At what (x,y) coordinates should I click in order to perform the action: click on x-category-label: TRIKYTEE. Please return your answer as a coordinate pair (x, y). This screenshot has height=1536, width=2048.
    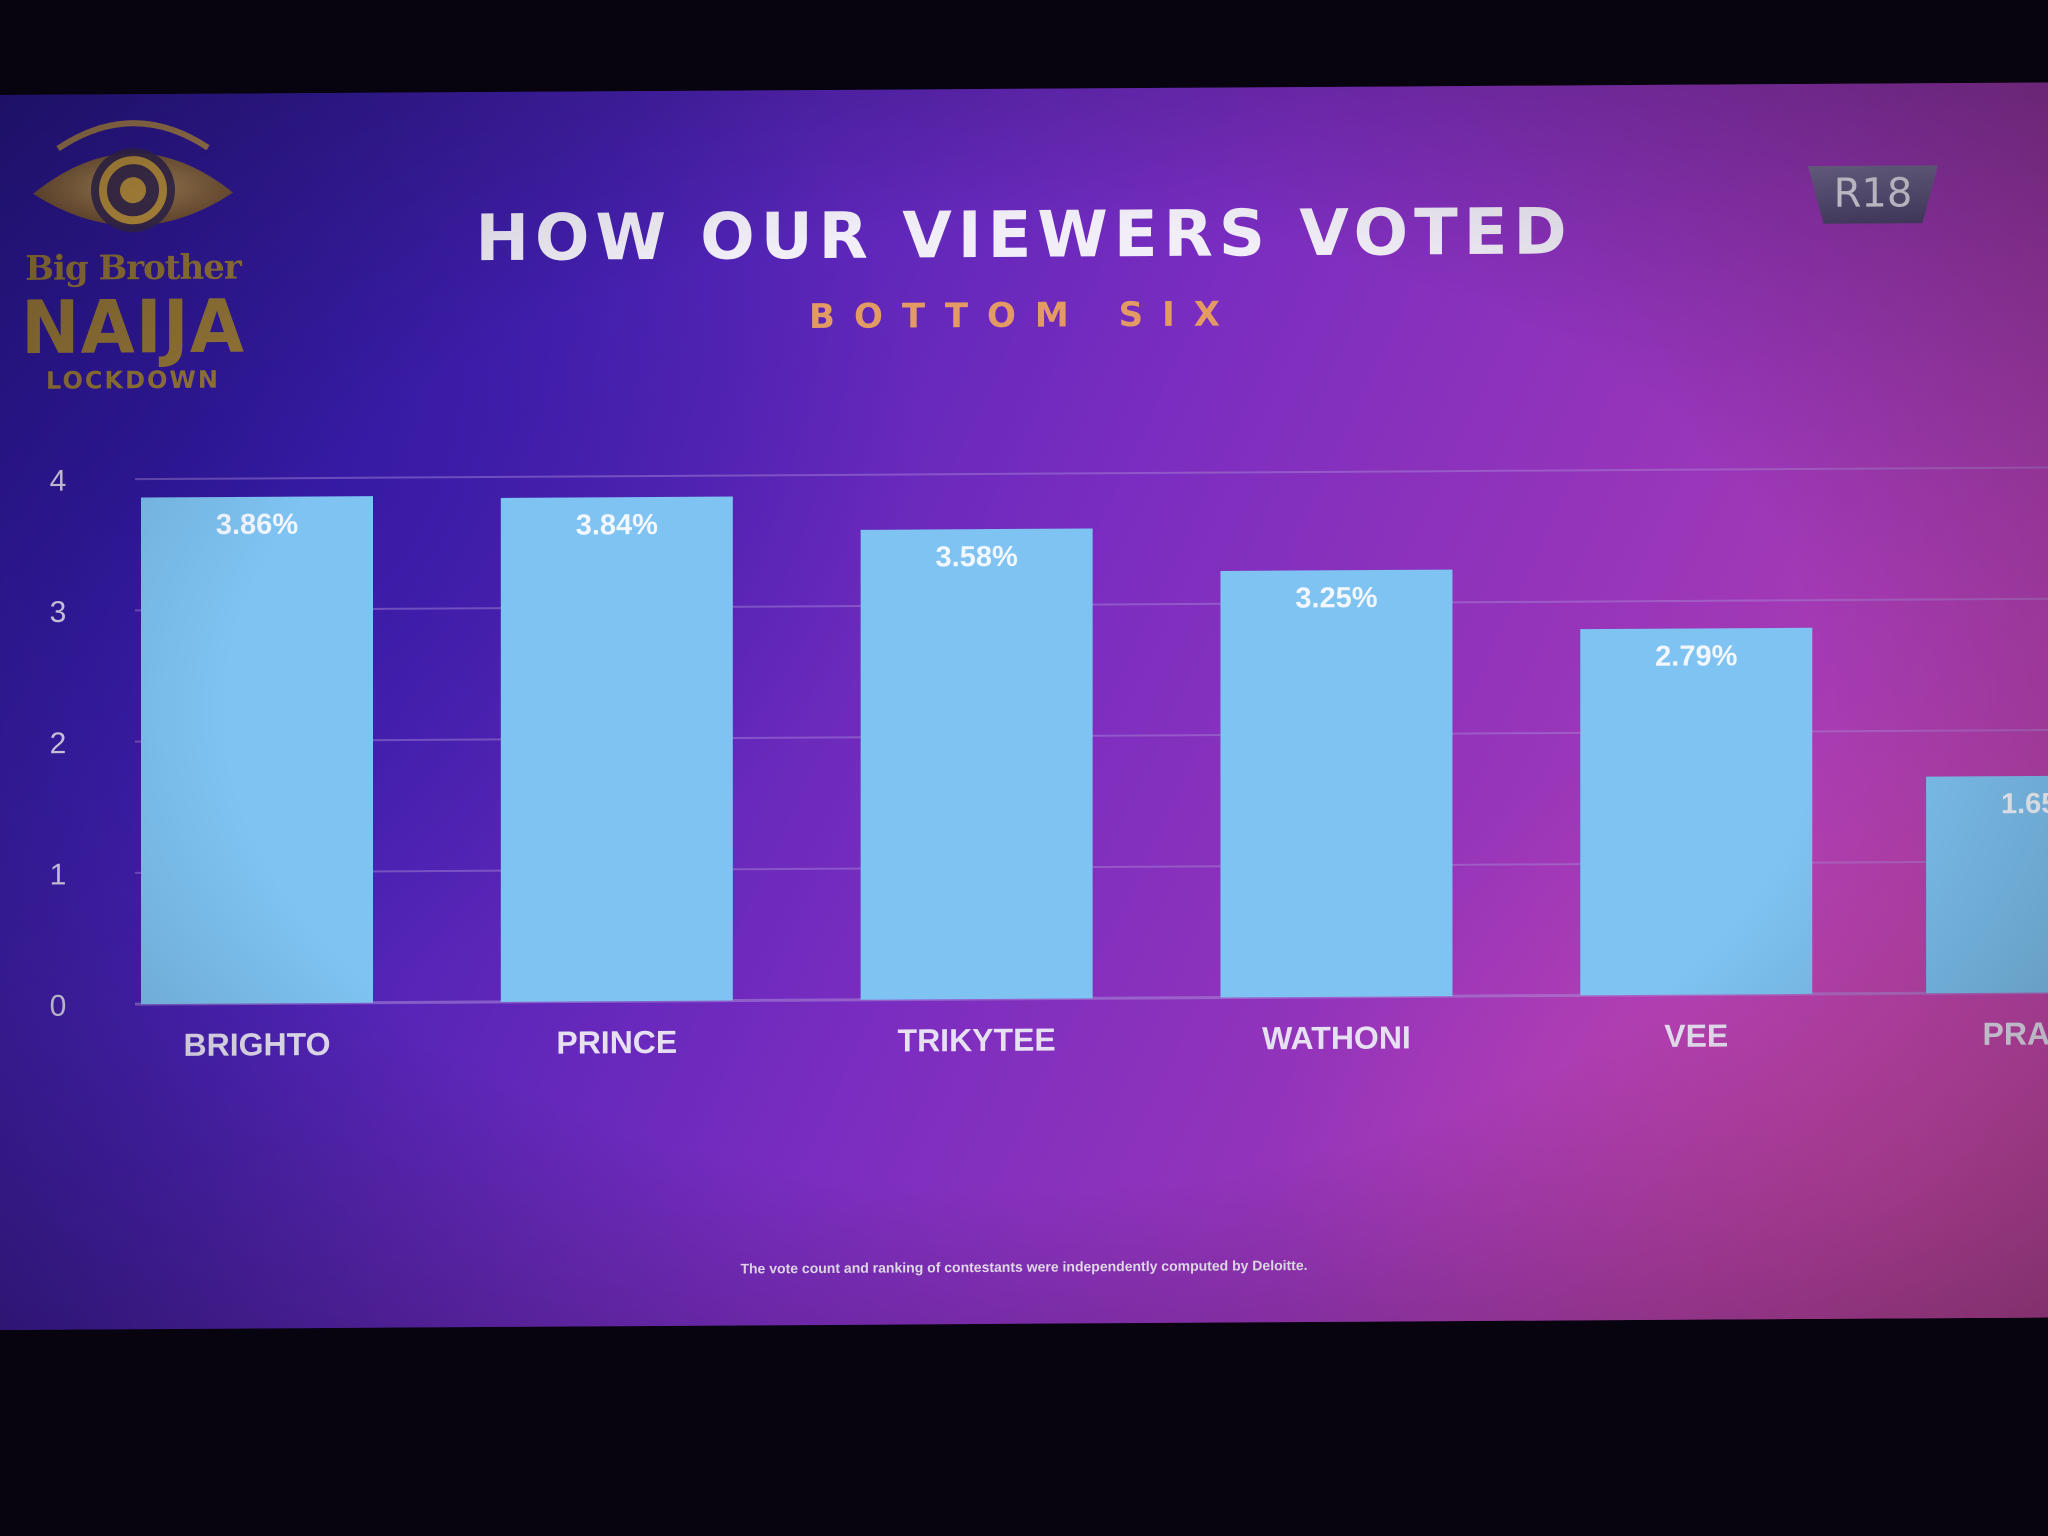
    Looking at the image, I should click on (977, 1040).